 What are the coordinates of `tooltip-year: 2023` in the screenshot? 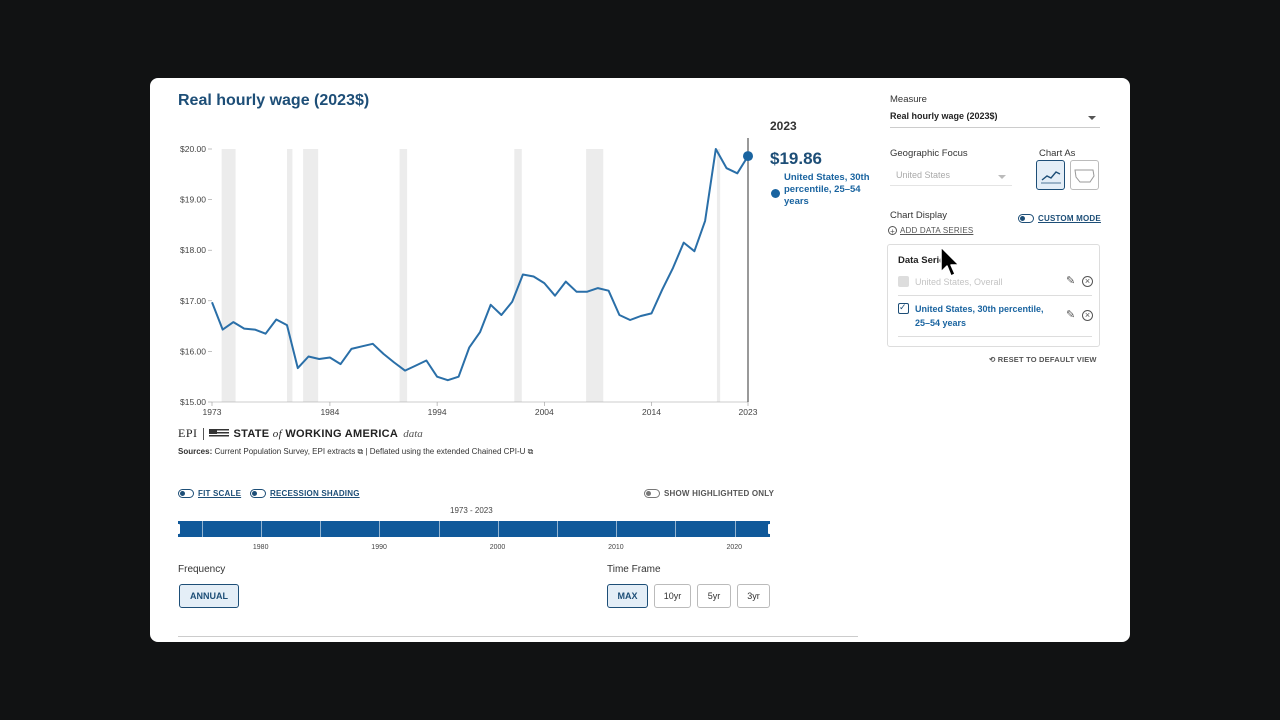 It's located at (783, 126).